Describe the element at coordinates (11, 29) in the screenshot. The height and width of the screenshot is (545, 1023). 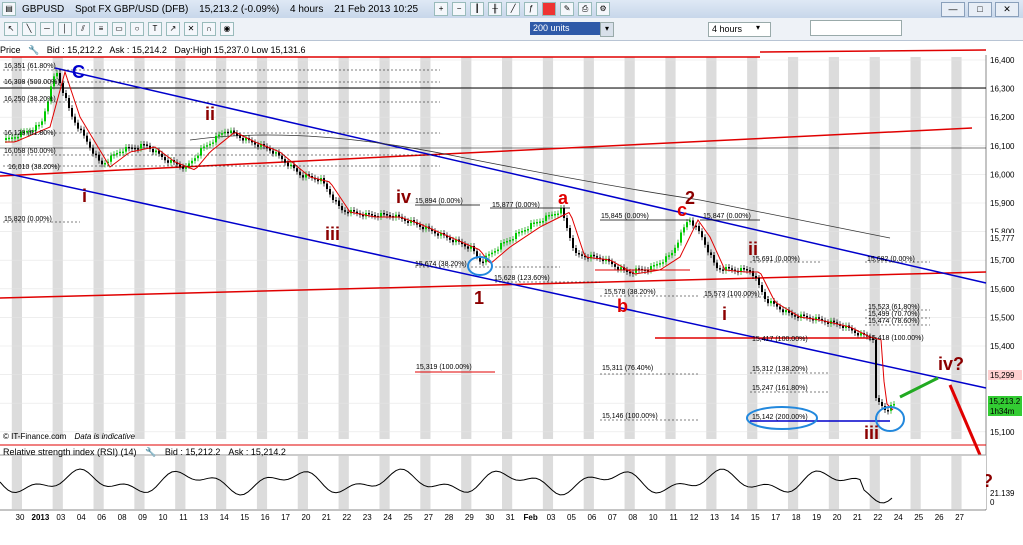
I see `cursor-icon: ↖` at that location.